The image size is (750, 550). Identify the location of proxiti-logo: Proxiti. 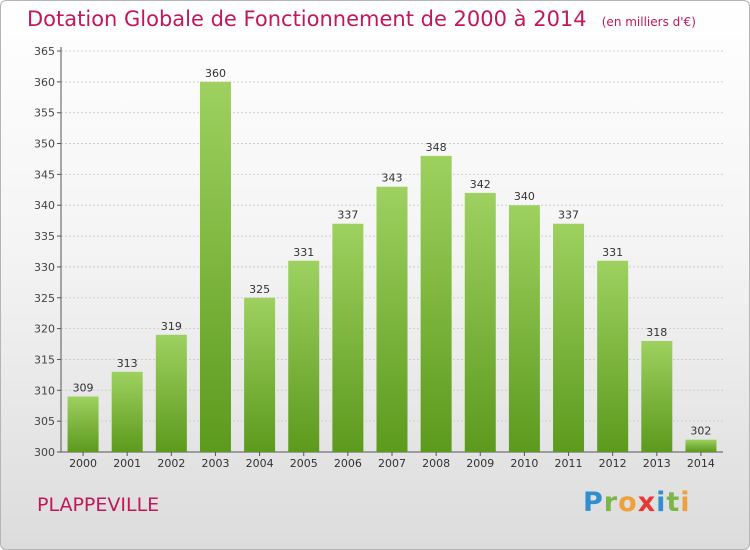
(637, 502).